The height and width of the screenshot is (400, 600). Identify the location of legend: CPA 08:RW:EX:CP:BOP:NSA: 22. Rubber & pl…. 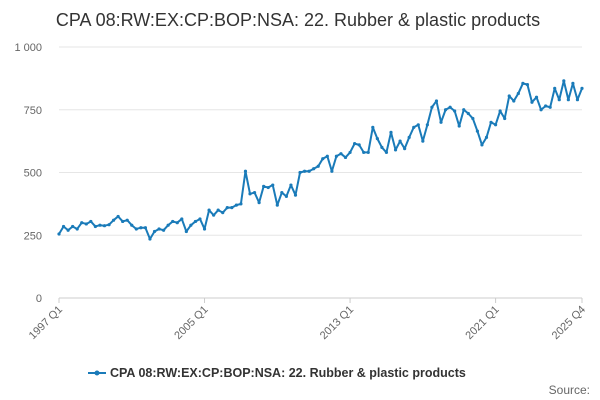
(277, 373).